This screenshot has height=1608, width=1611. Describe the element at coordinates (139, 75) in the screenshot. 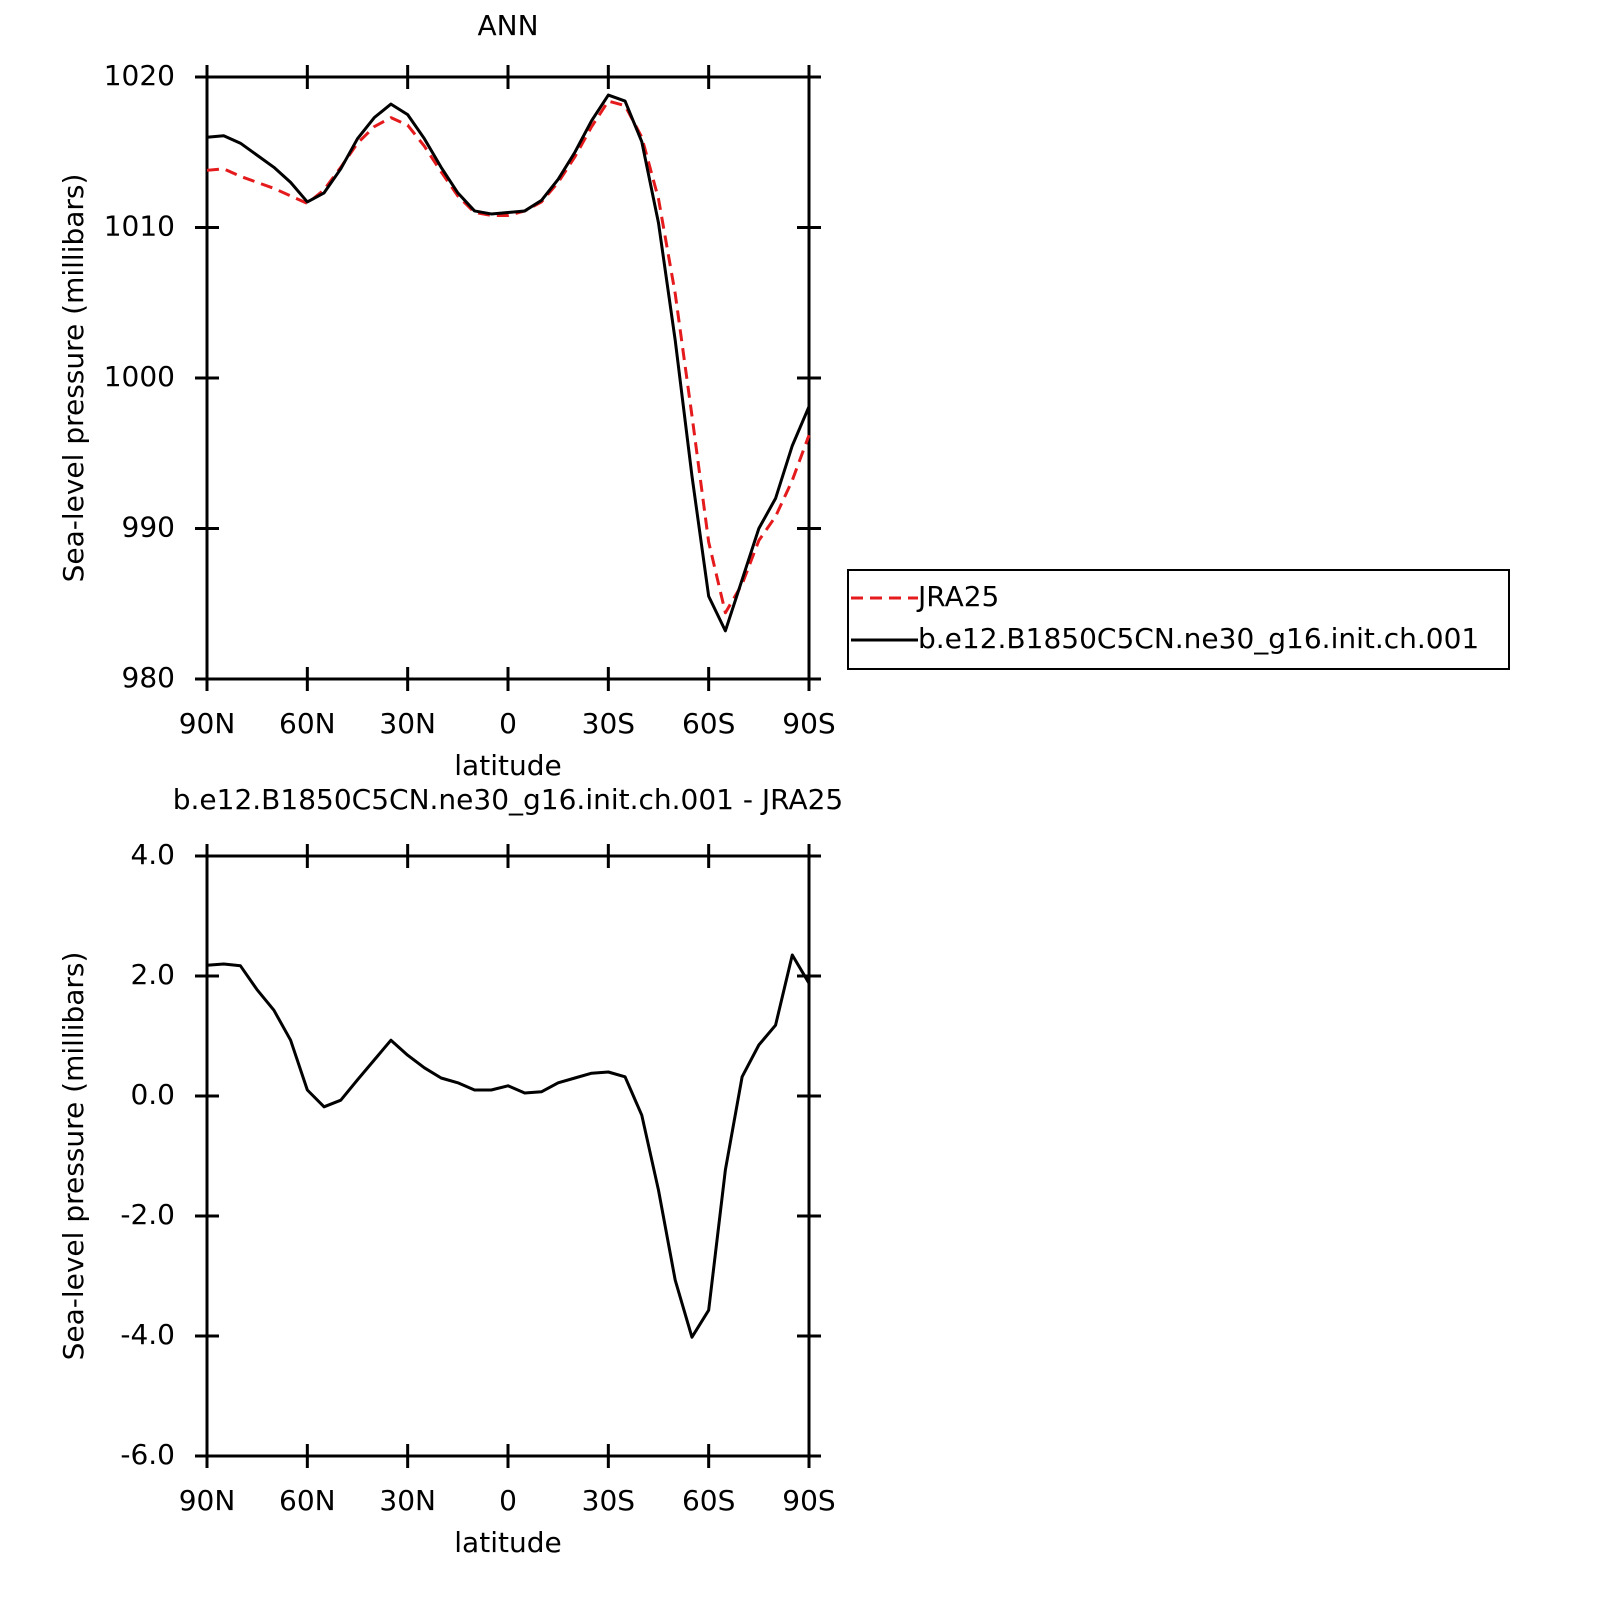

I see `y-tick-label: 1020` at that location.